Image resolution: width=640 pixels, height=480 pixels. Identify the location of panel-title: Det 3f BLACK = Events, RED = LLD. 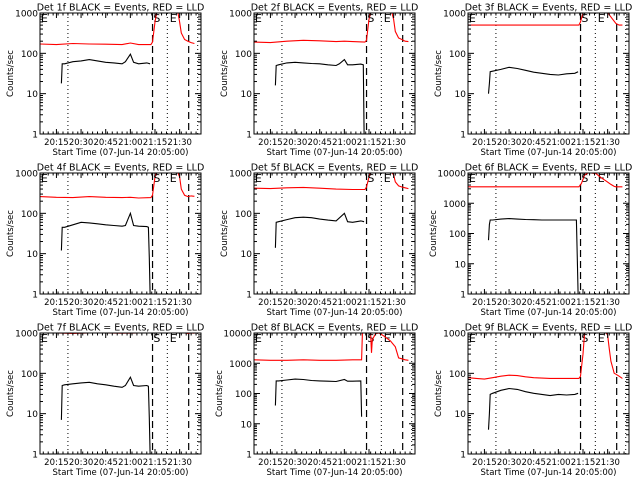
(549, 8).